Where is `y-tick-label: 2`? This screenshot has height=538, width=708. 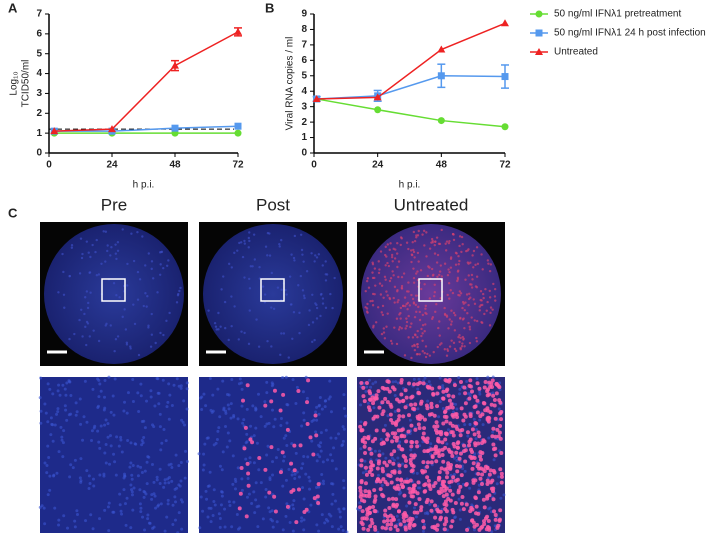
y-tick-label: 2 is located at coordinates (39, 113).